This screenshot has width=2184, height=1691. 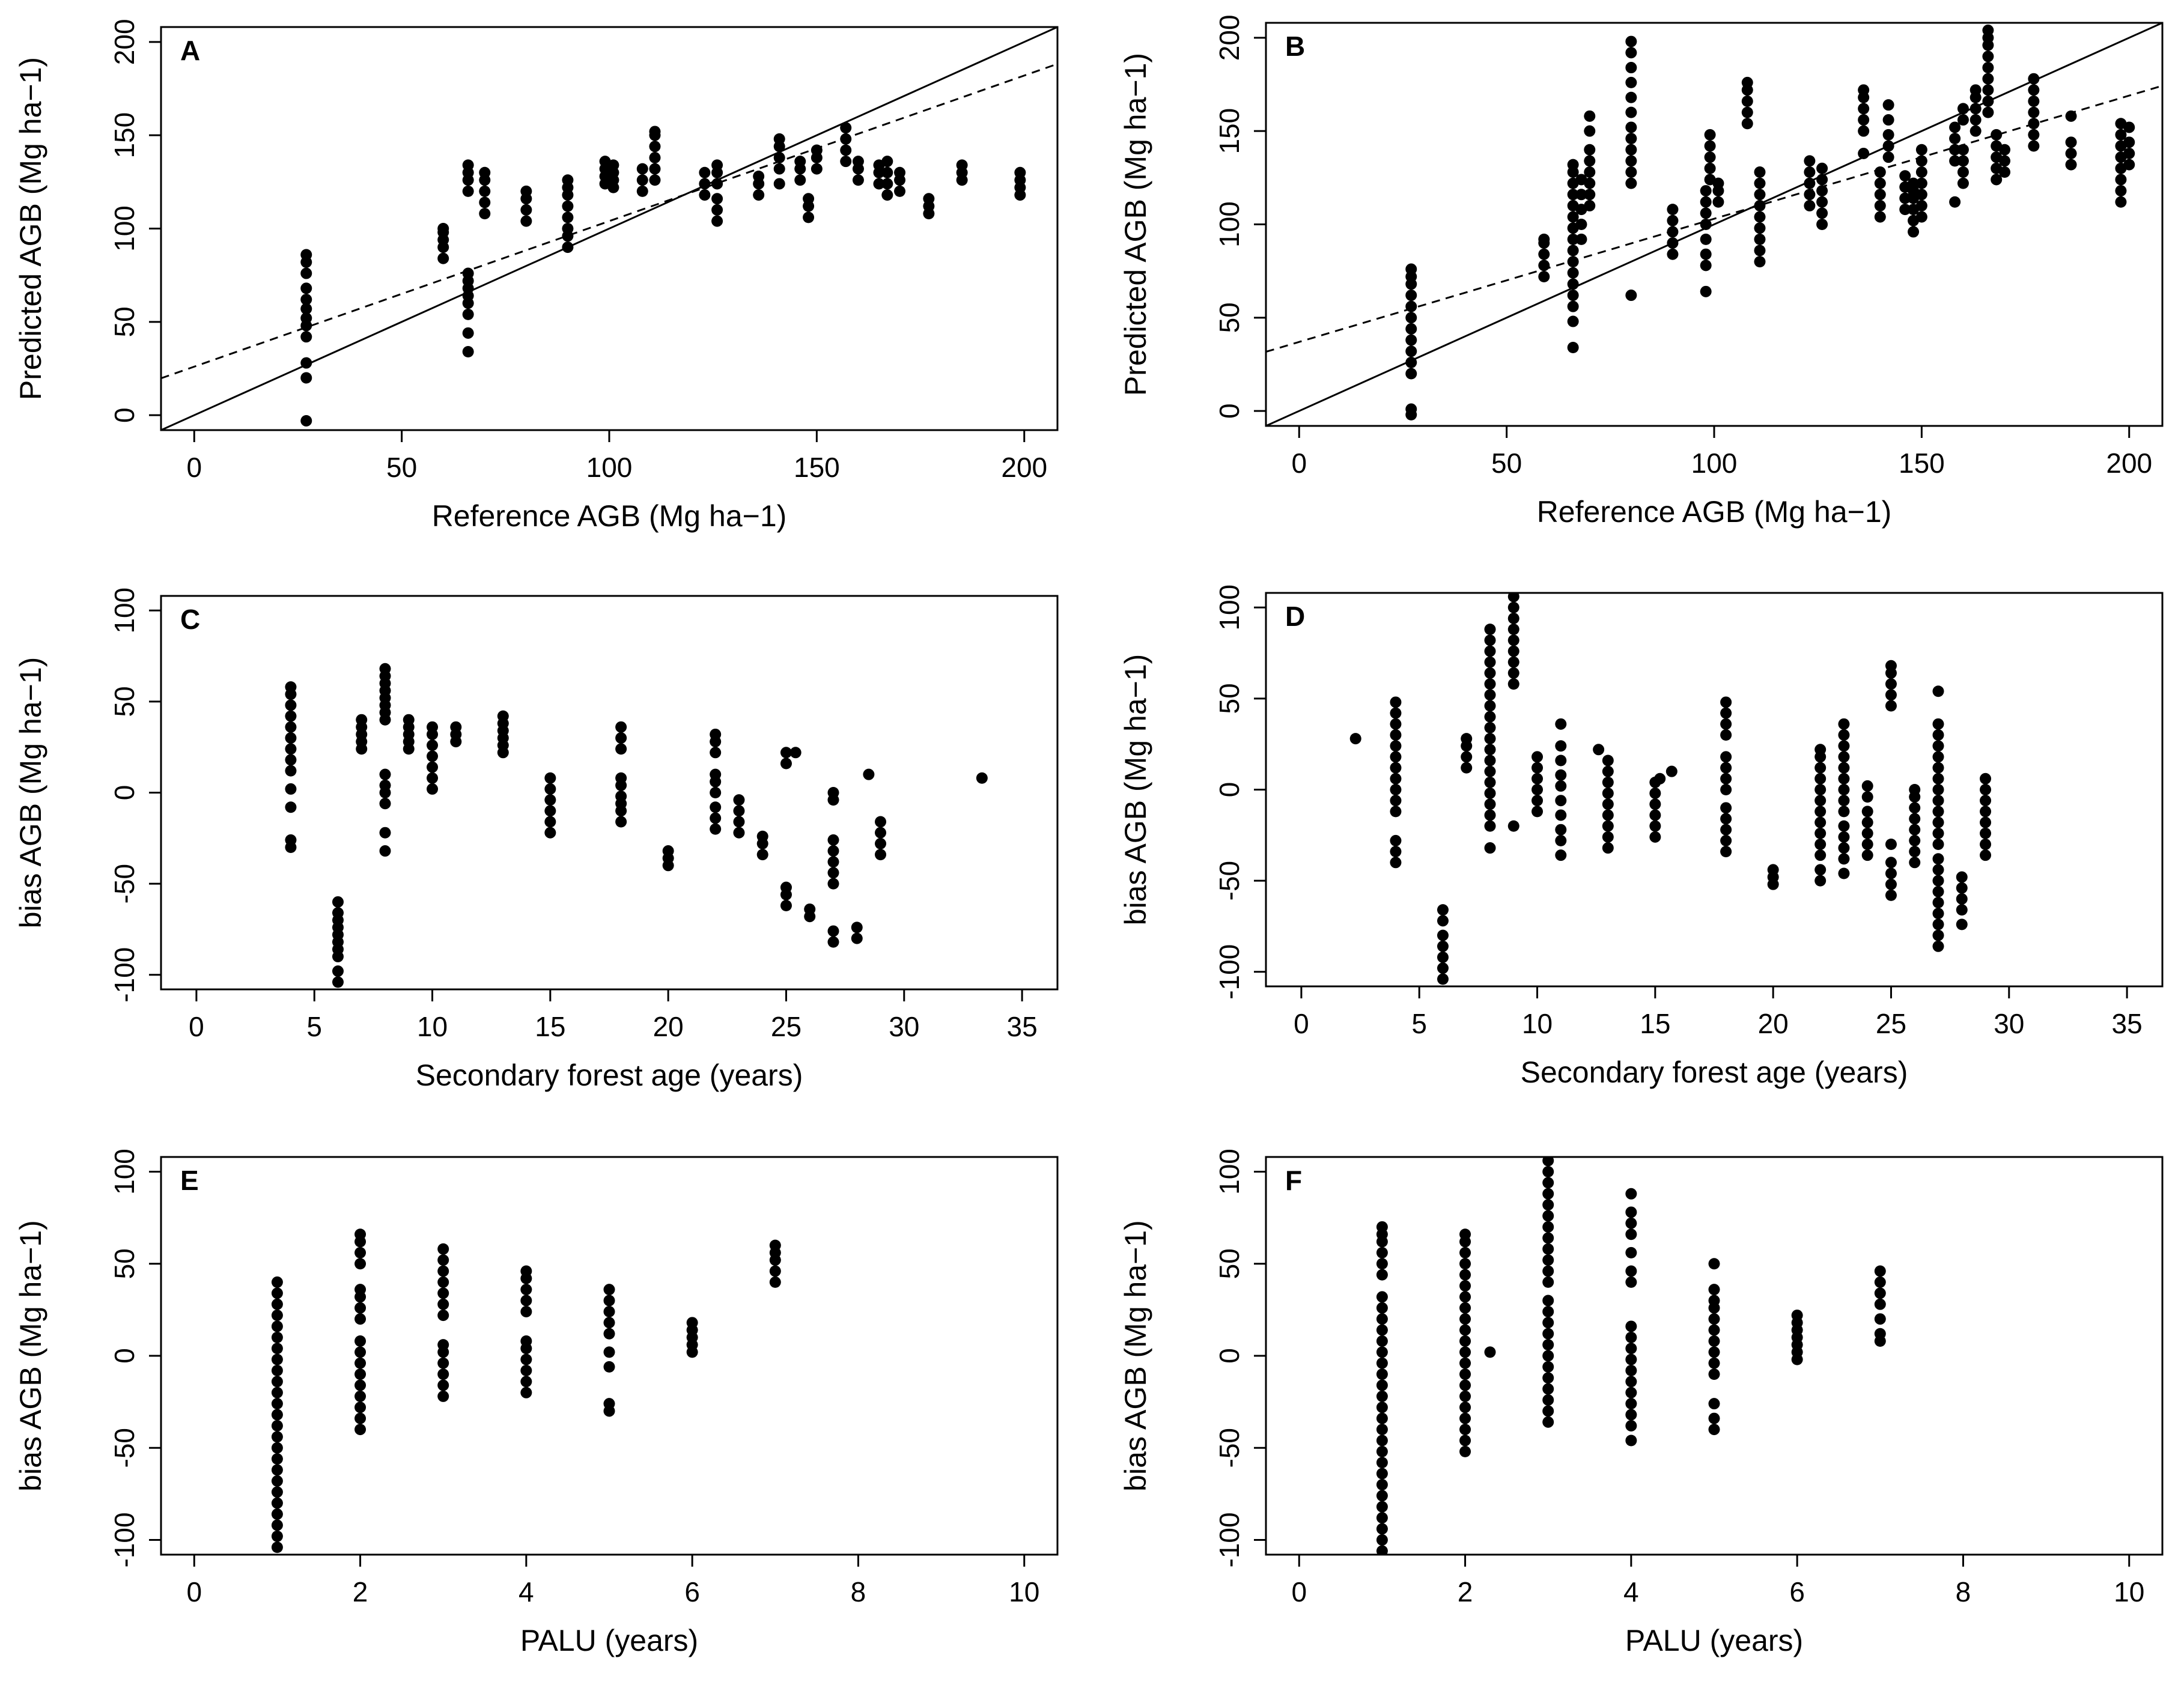 What do you see at coordinates (31, 228) in the screenshot?
I see `y-axis-title: Predicted AGB (Mg ha−1)` at bounding box center [31, 228].